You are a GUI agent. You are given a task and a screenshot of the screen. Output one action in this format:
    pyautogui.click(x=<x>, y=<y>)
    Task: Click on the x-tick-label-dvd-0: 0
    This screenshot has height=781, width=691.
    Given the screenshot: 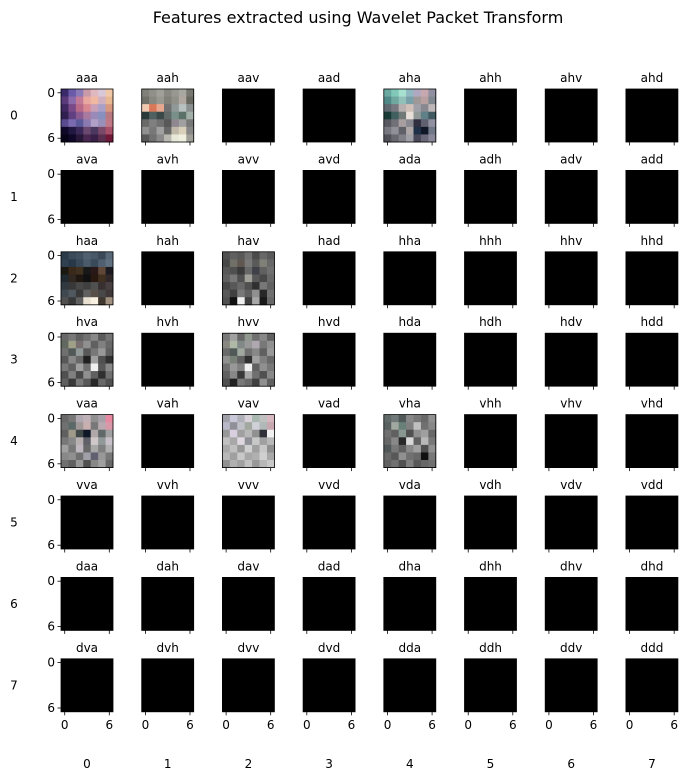 What is the action you would take?
    pyautogui.click(x=307, y=725)
    